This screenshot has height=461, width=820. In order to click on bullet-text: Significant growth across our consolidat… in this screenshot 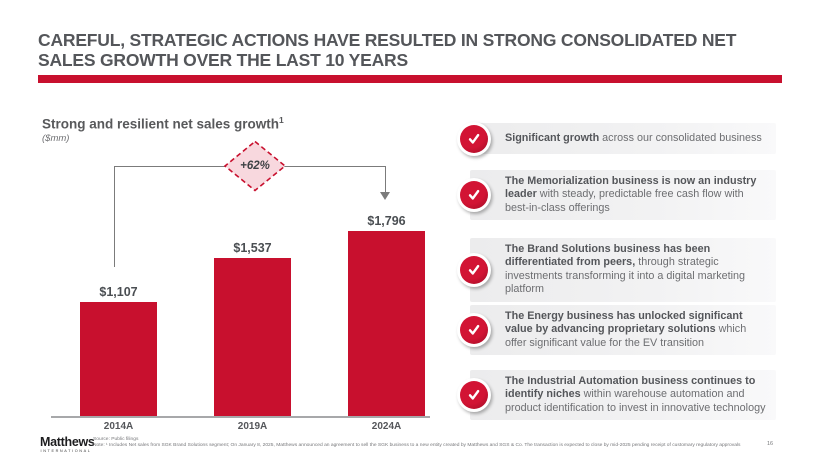, I will do `click(633, 137)`.